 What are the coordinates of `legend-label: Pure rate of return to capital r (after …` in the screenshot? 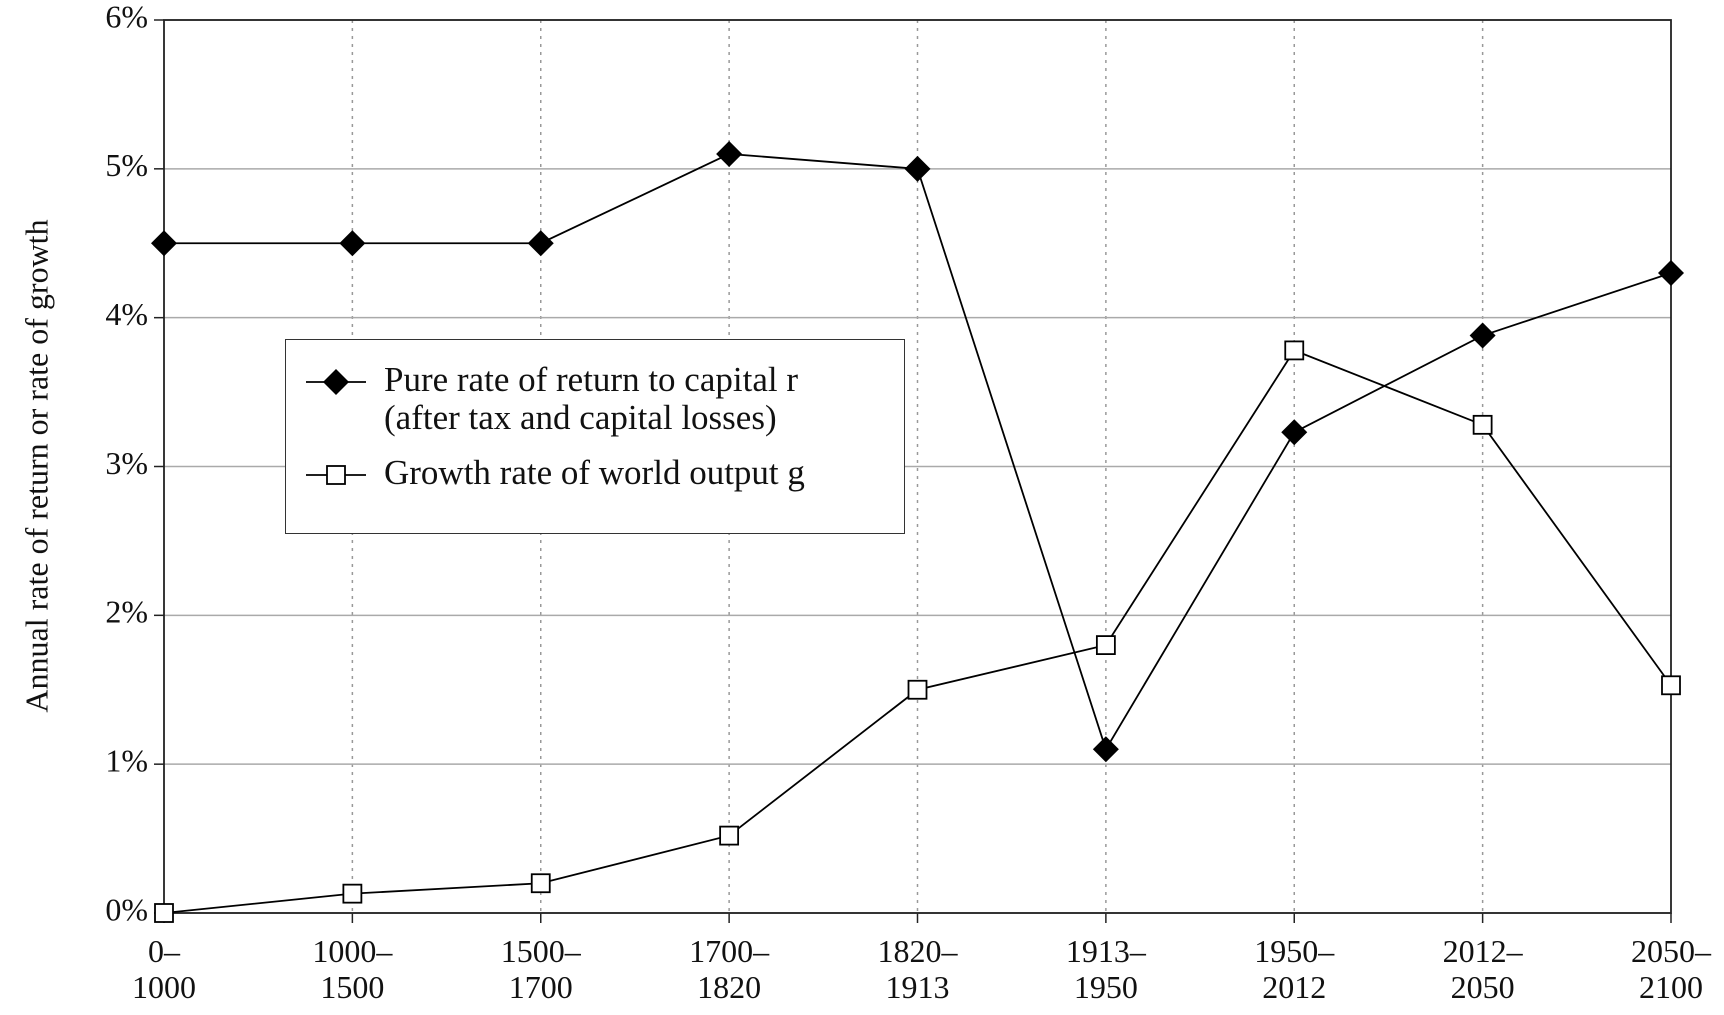 It's located at (591, 398).